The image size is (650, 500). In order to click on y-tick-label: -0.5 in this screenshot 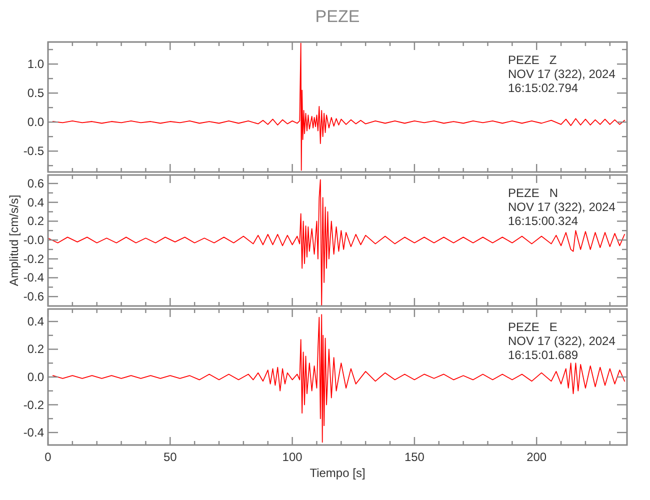, I will do `click(33, 151)`.